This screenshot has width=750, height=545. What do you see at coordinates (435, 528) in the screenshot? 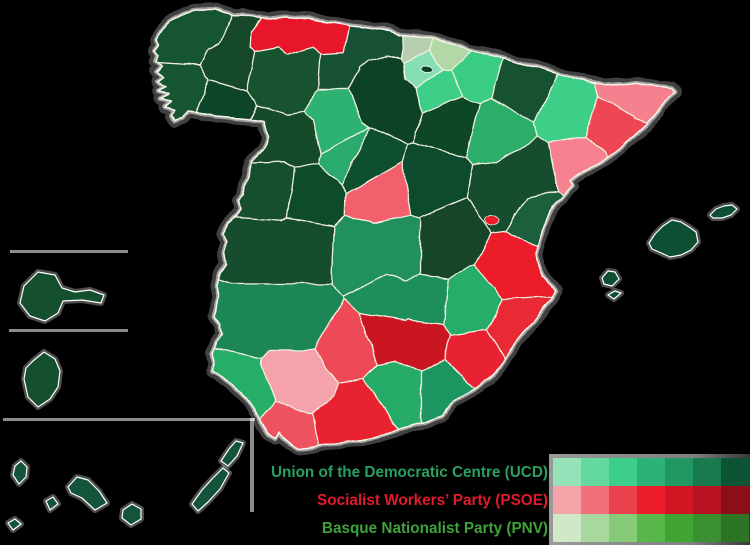
I see `svg-text: Basque Nationalist Party (PNV)` at bounding box center [435, 528].